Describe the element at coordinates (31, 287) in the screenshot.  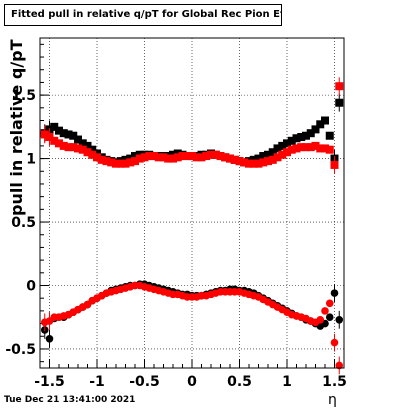
I see `y-tick-label: 0` at that location.